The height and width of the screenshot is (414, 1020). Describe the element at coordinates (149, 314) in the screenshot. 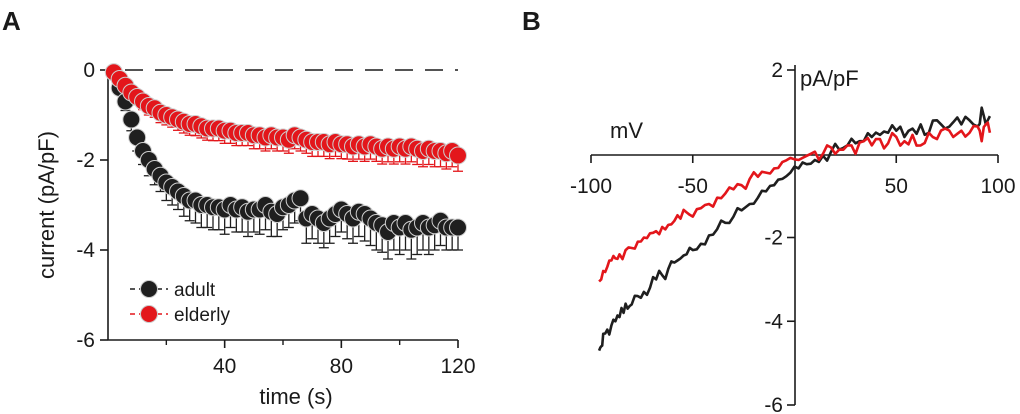

I see `legend-elderly-marker` at that location.